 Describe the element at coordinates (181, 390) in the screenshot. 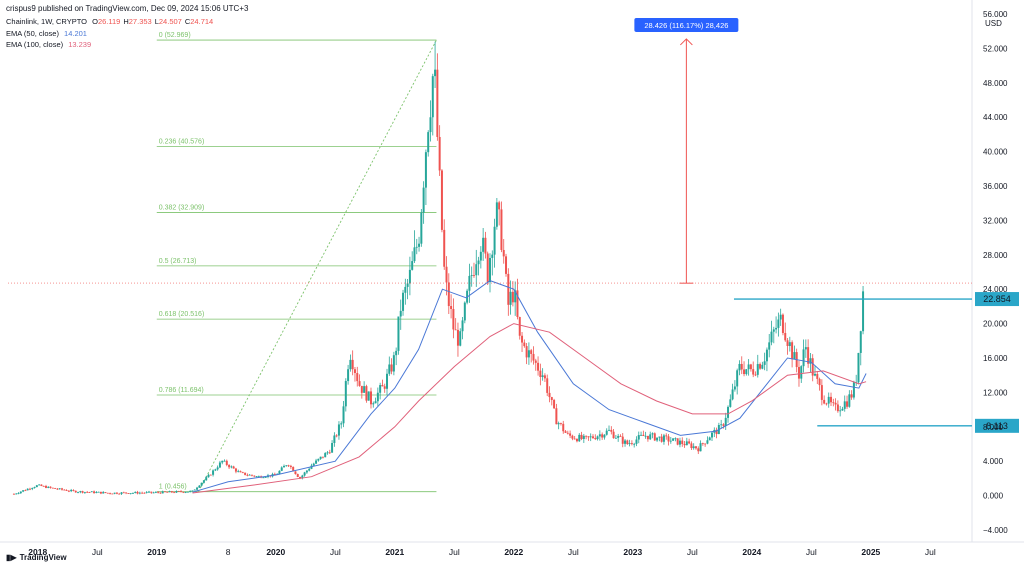

I see `fib-level-label: 0.786 (11.694)` at that location.